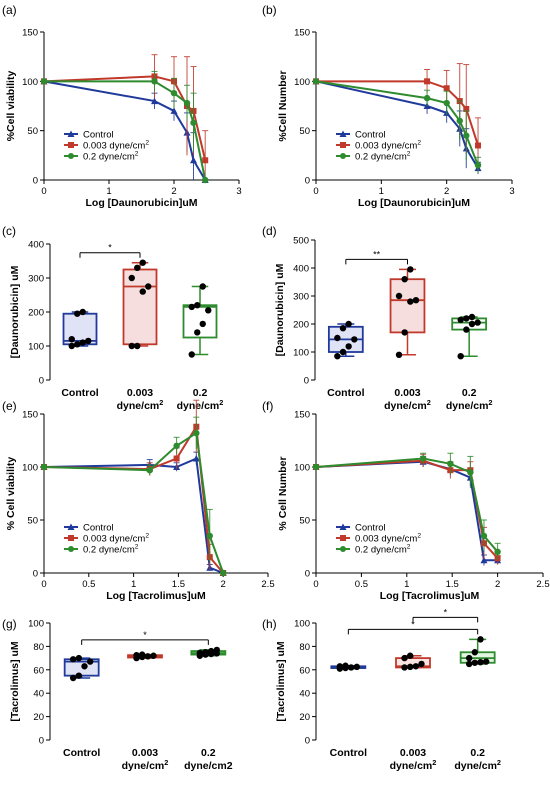 This screenshot has height=785, width=550. What do you see at coordinates (361, 584) in the screenshot?
I see `x-tick-label: 0.5` at bounding box center [361, 584].